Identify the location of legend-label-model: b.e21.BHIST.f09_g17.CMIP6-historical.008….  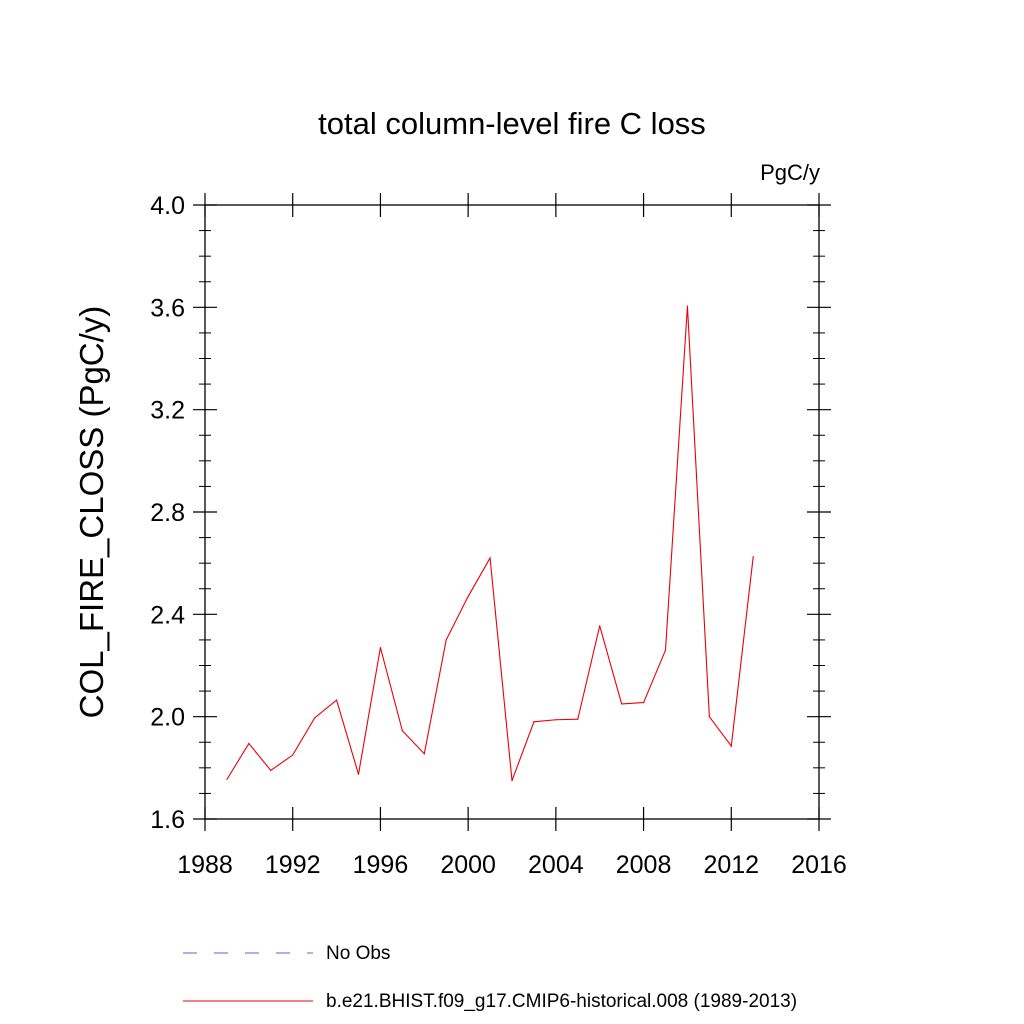
(561, 1001).